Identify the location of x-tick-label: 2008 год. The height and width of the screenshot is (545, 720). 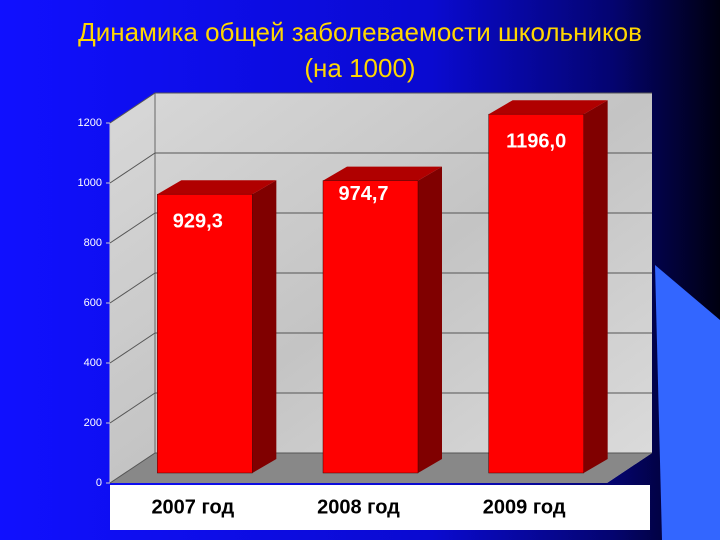
(358, 507).